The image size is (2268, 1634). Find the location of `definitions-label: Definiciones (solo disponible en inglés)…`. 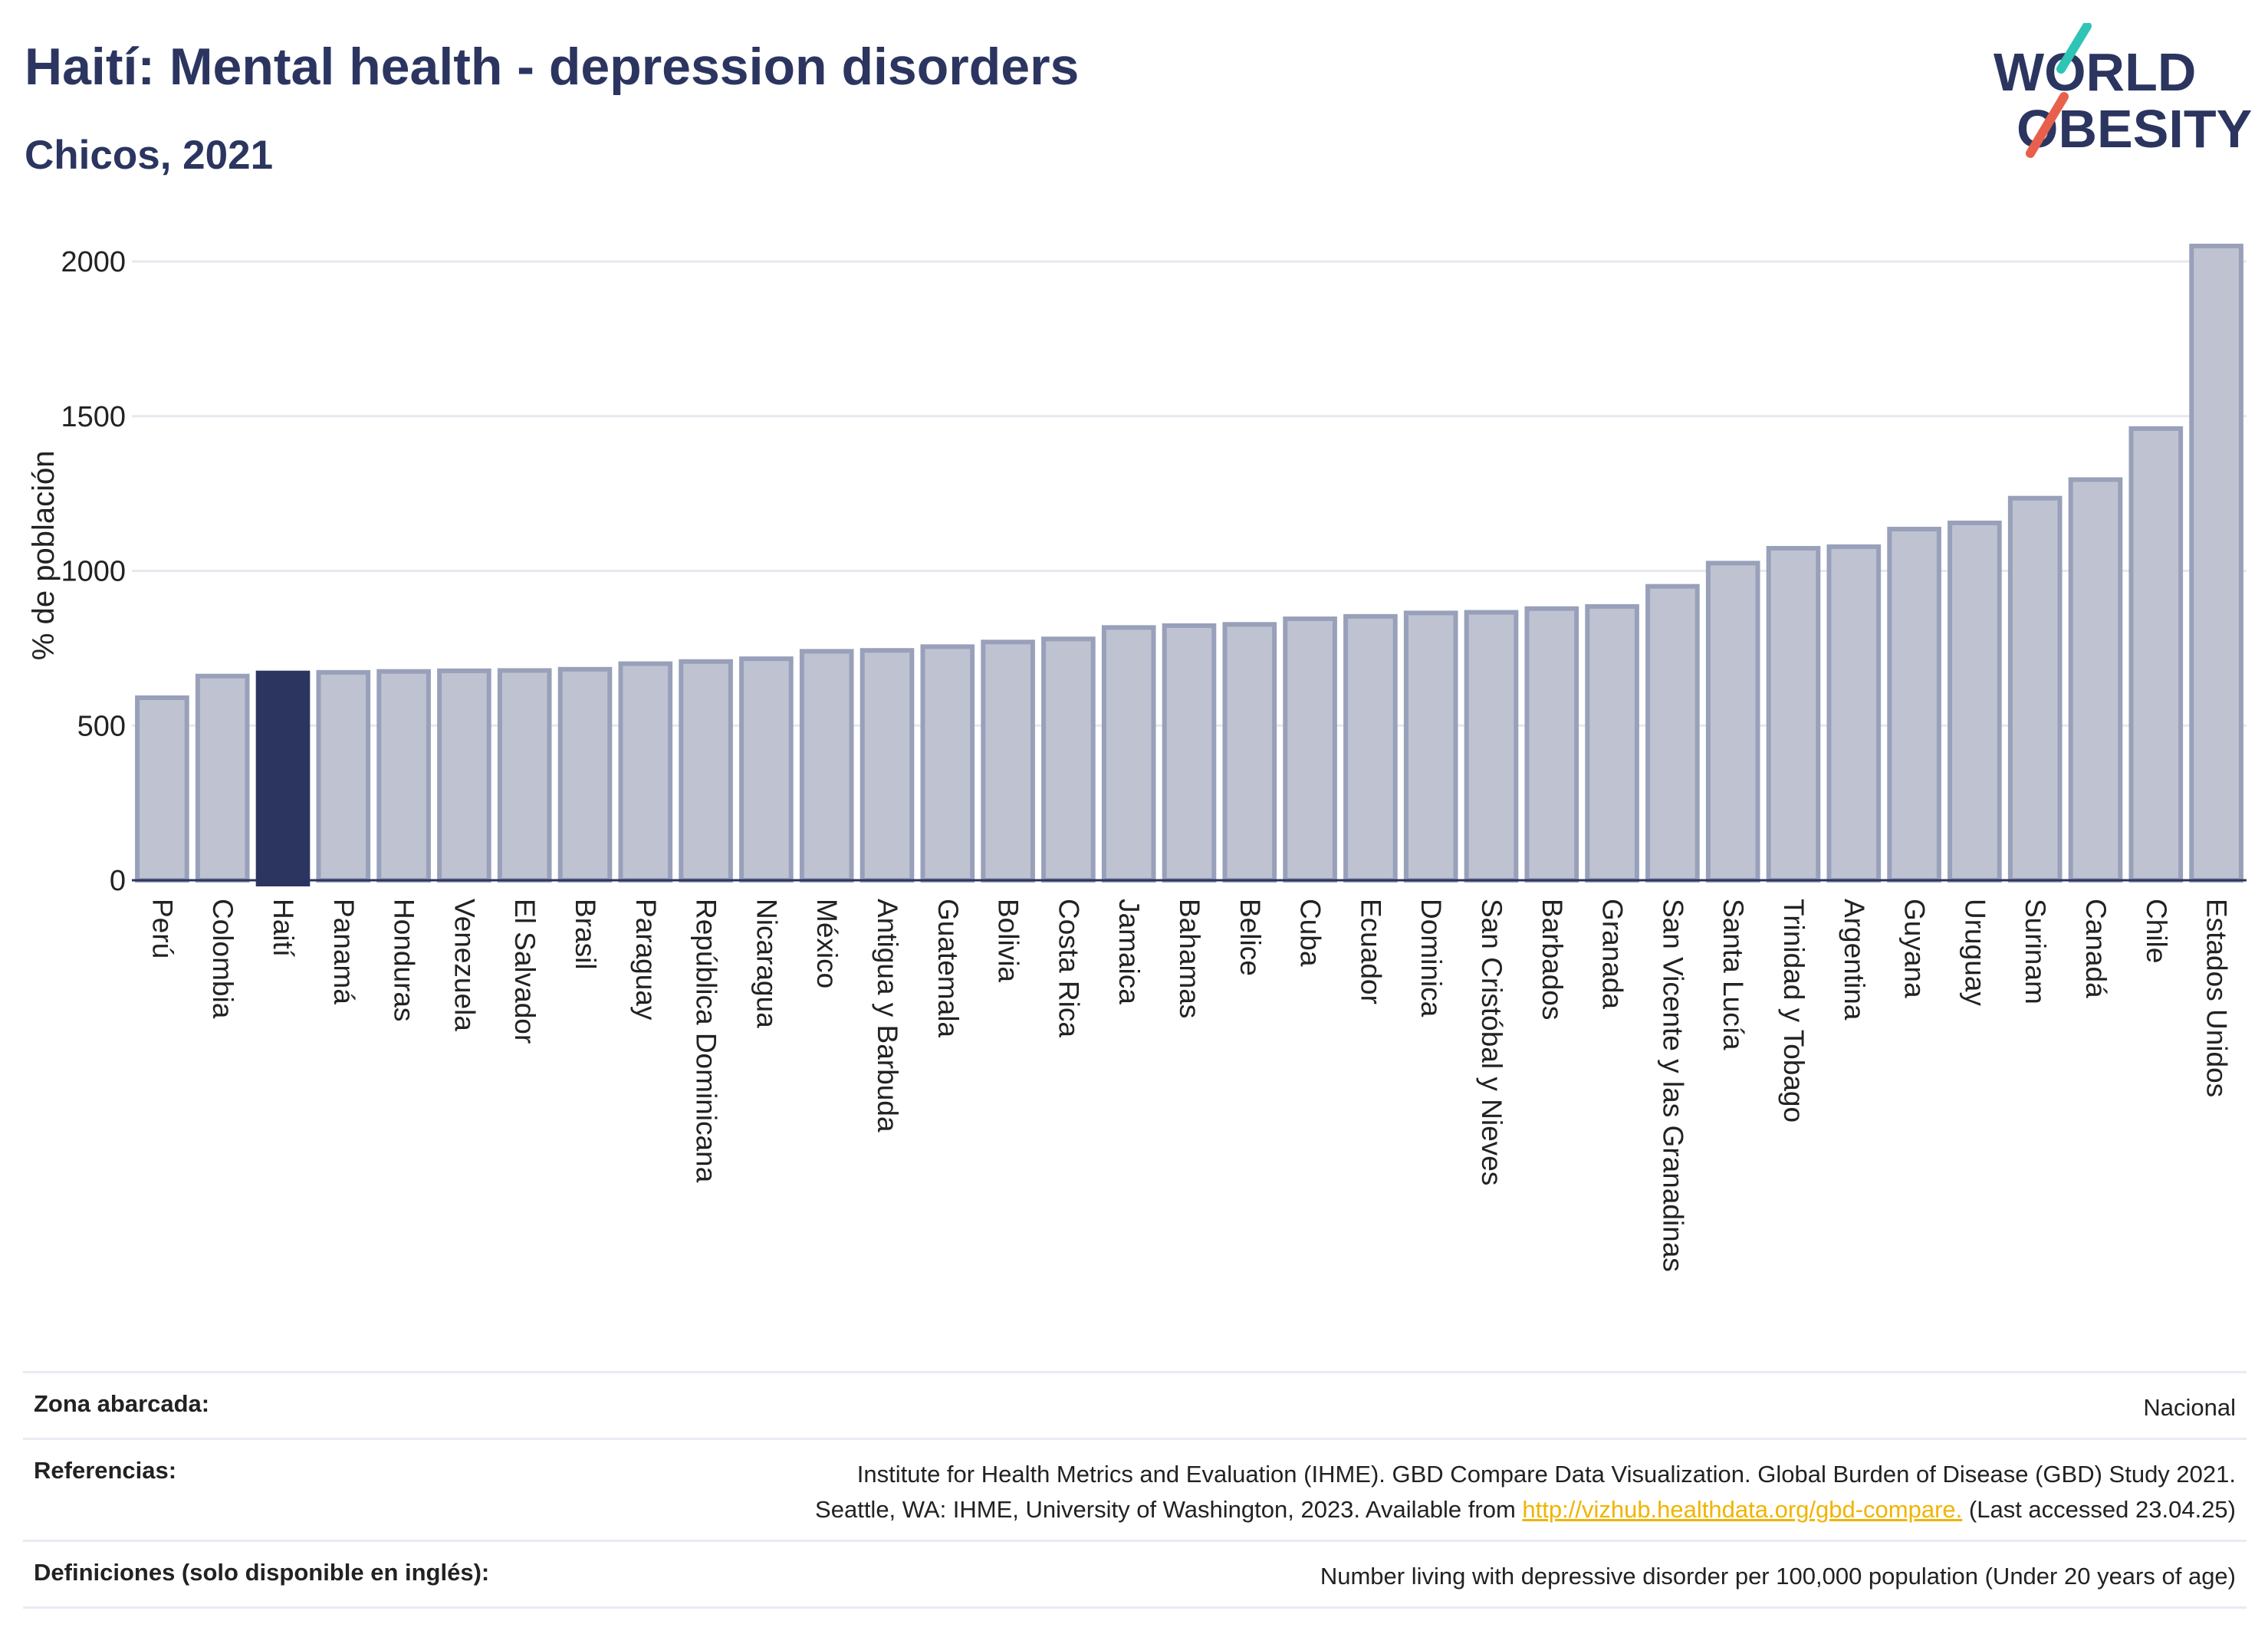

definitions-label: Definiciones (solo disponible en inglés)… is located at coordinates (262, 1573).